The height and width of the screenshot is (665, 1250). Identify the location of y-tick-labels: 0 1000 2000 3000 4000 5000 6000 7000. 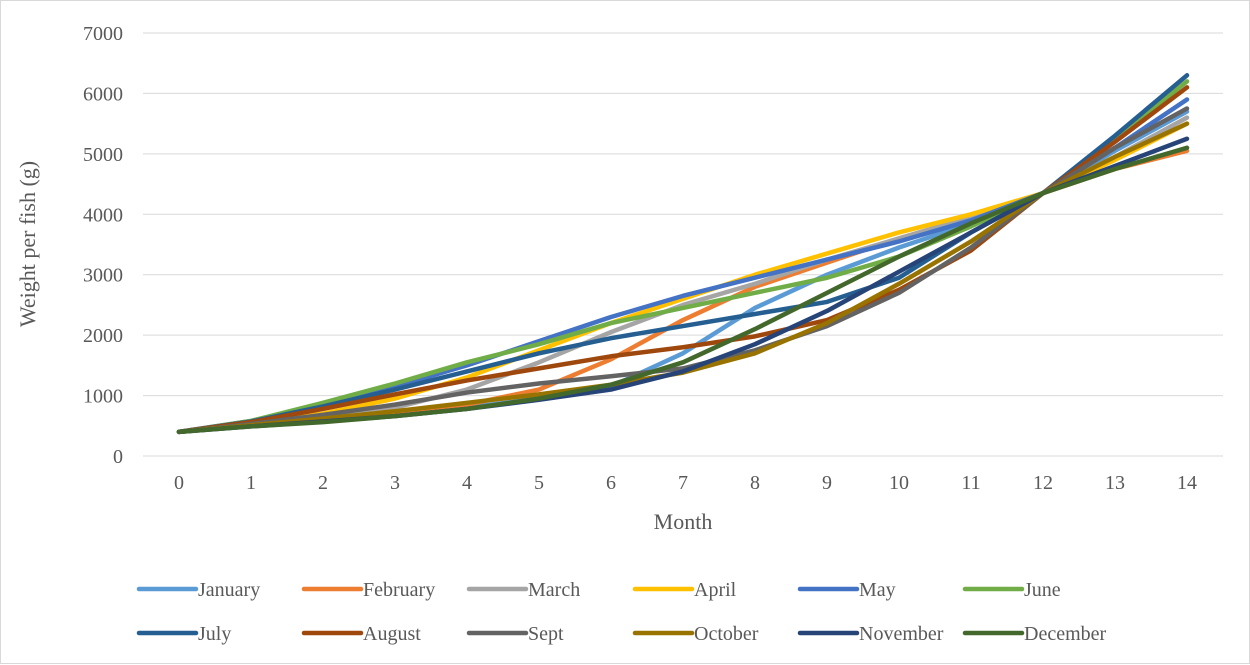
(103, 245).